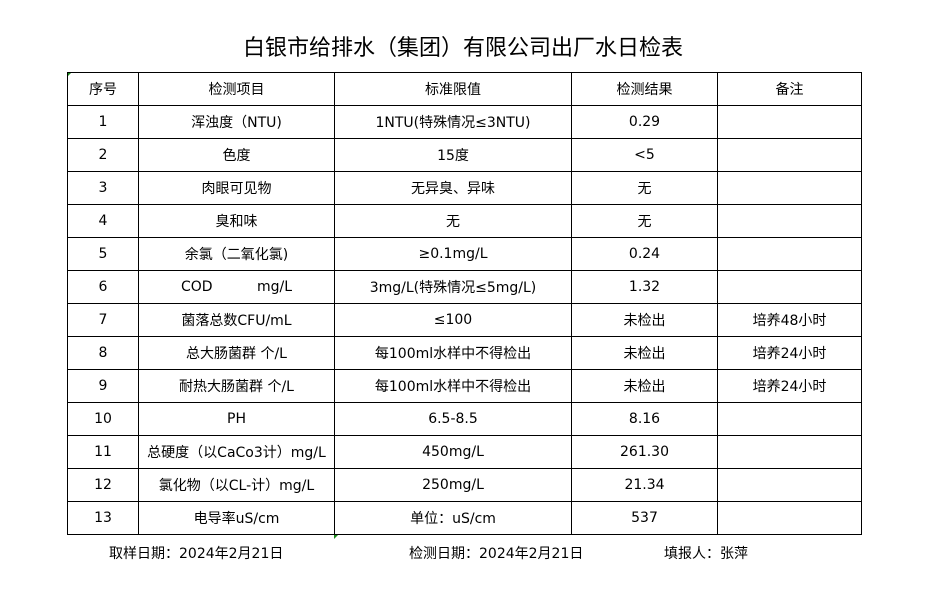 The height and width of the screenshot is (596, 926). Describe the element at coordinates (236, 353) in the screenshot. I see `test-item: 总大肠菌群 个/L` at that location.